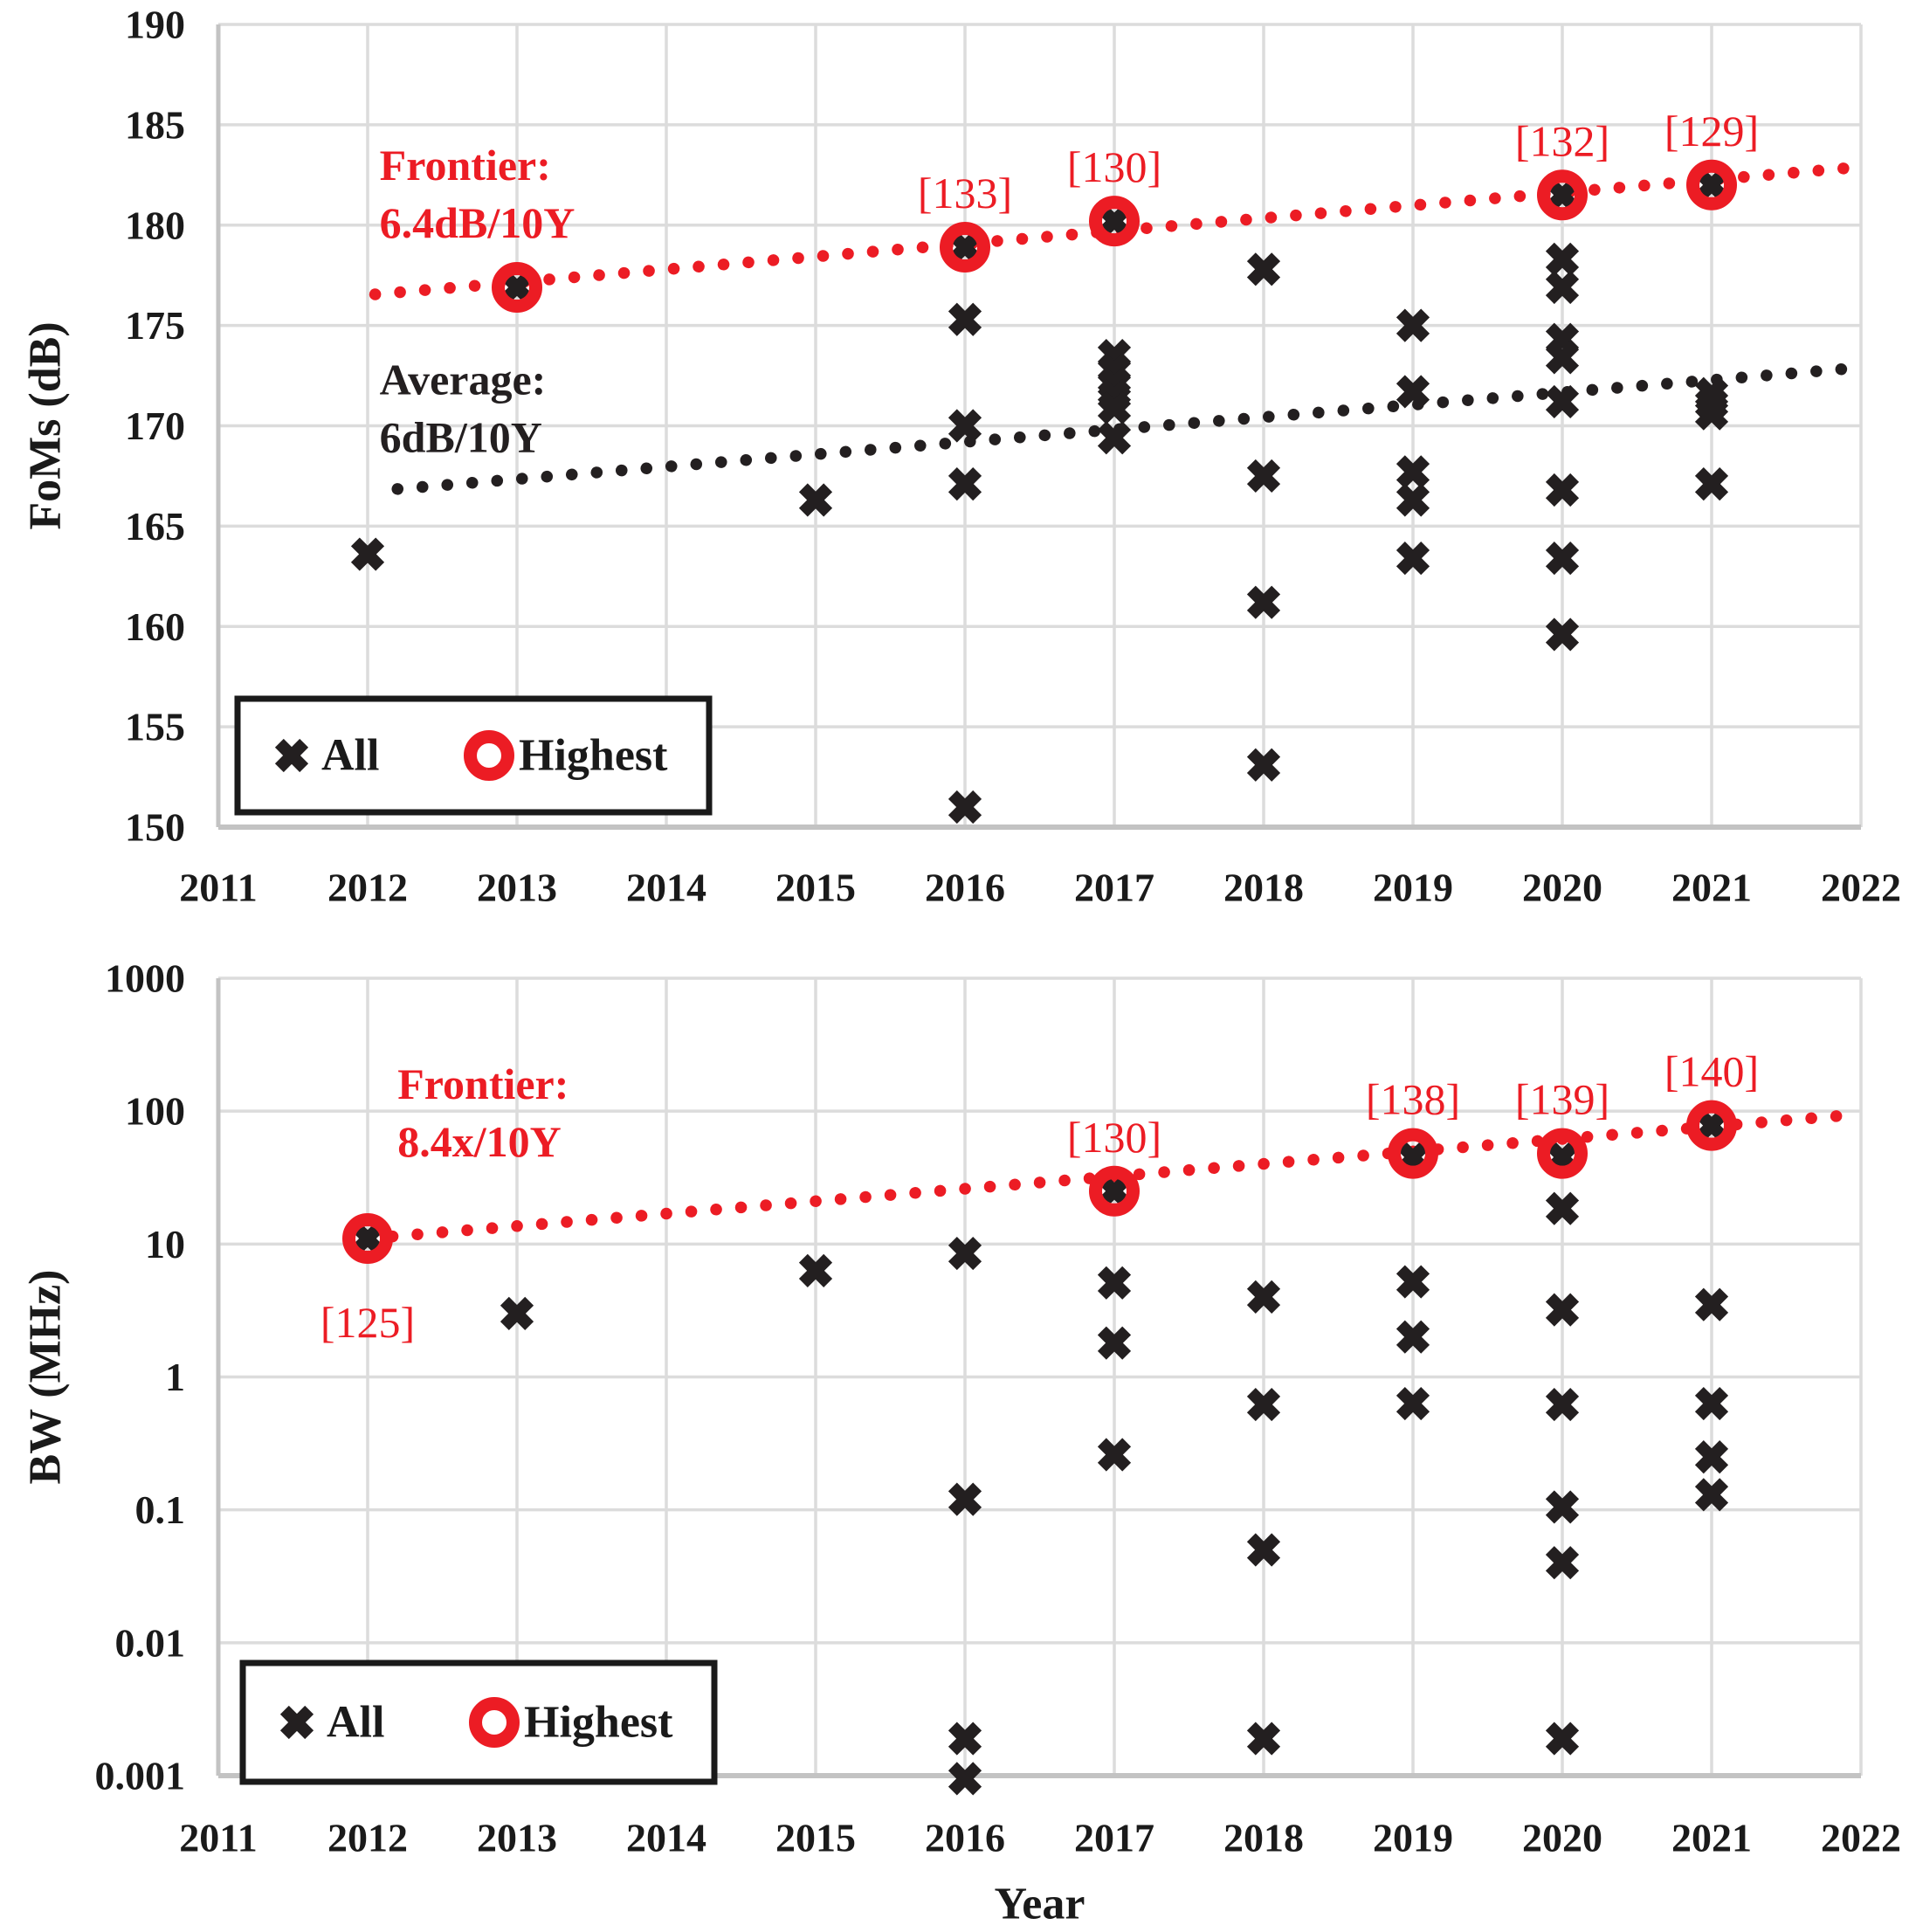 Image resolution: width=1909 pixels, height=1932 pixels. I want to click on y-tick-label: 170, so click(155, 426).